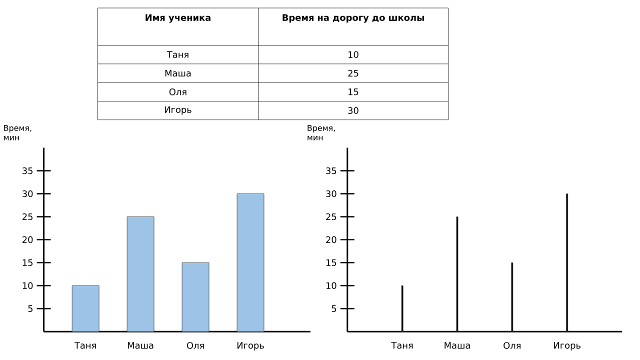 The image size is (640, 360). What do you see at coordinates (177, 92) in the screenshot?
I see `category-label: Оля` at bounding box center [177, 92].